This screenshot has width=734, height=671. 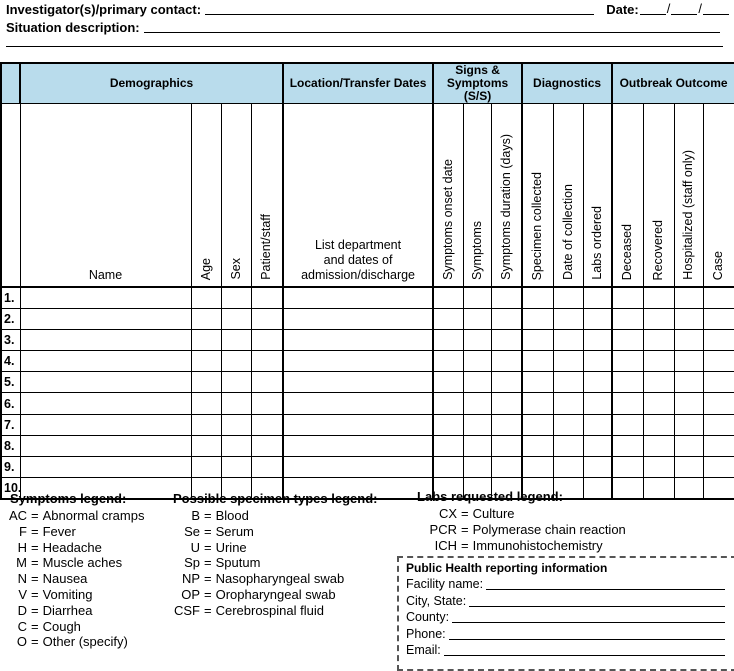 I want to click on situation-input-line, so click(x=431, y=32).